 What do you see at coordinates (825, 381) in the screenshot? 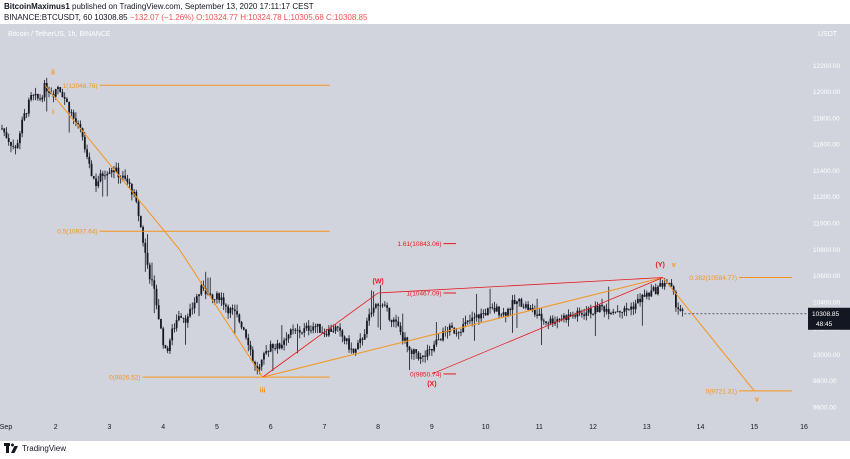
I see `y-tick-label: 9800.00` at bounding box center [825, 381].